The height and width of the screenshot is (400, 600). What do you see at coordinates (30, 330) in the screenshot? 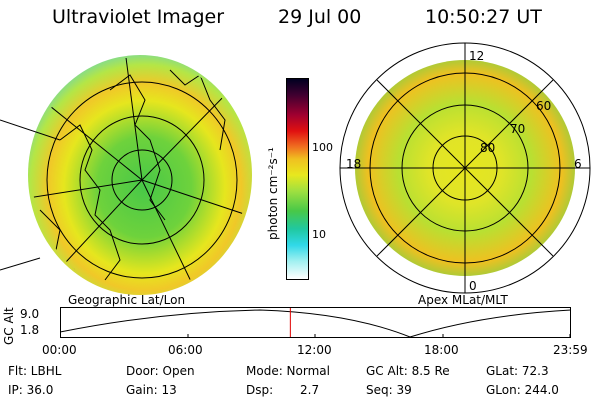
I see `altitude-ytick-low: 1.8` at bounding box center [30, 330].